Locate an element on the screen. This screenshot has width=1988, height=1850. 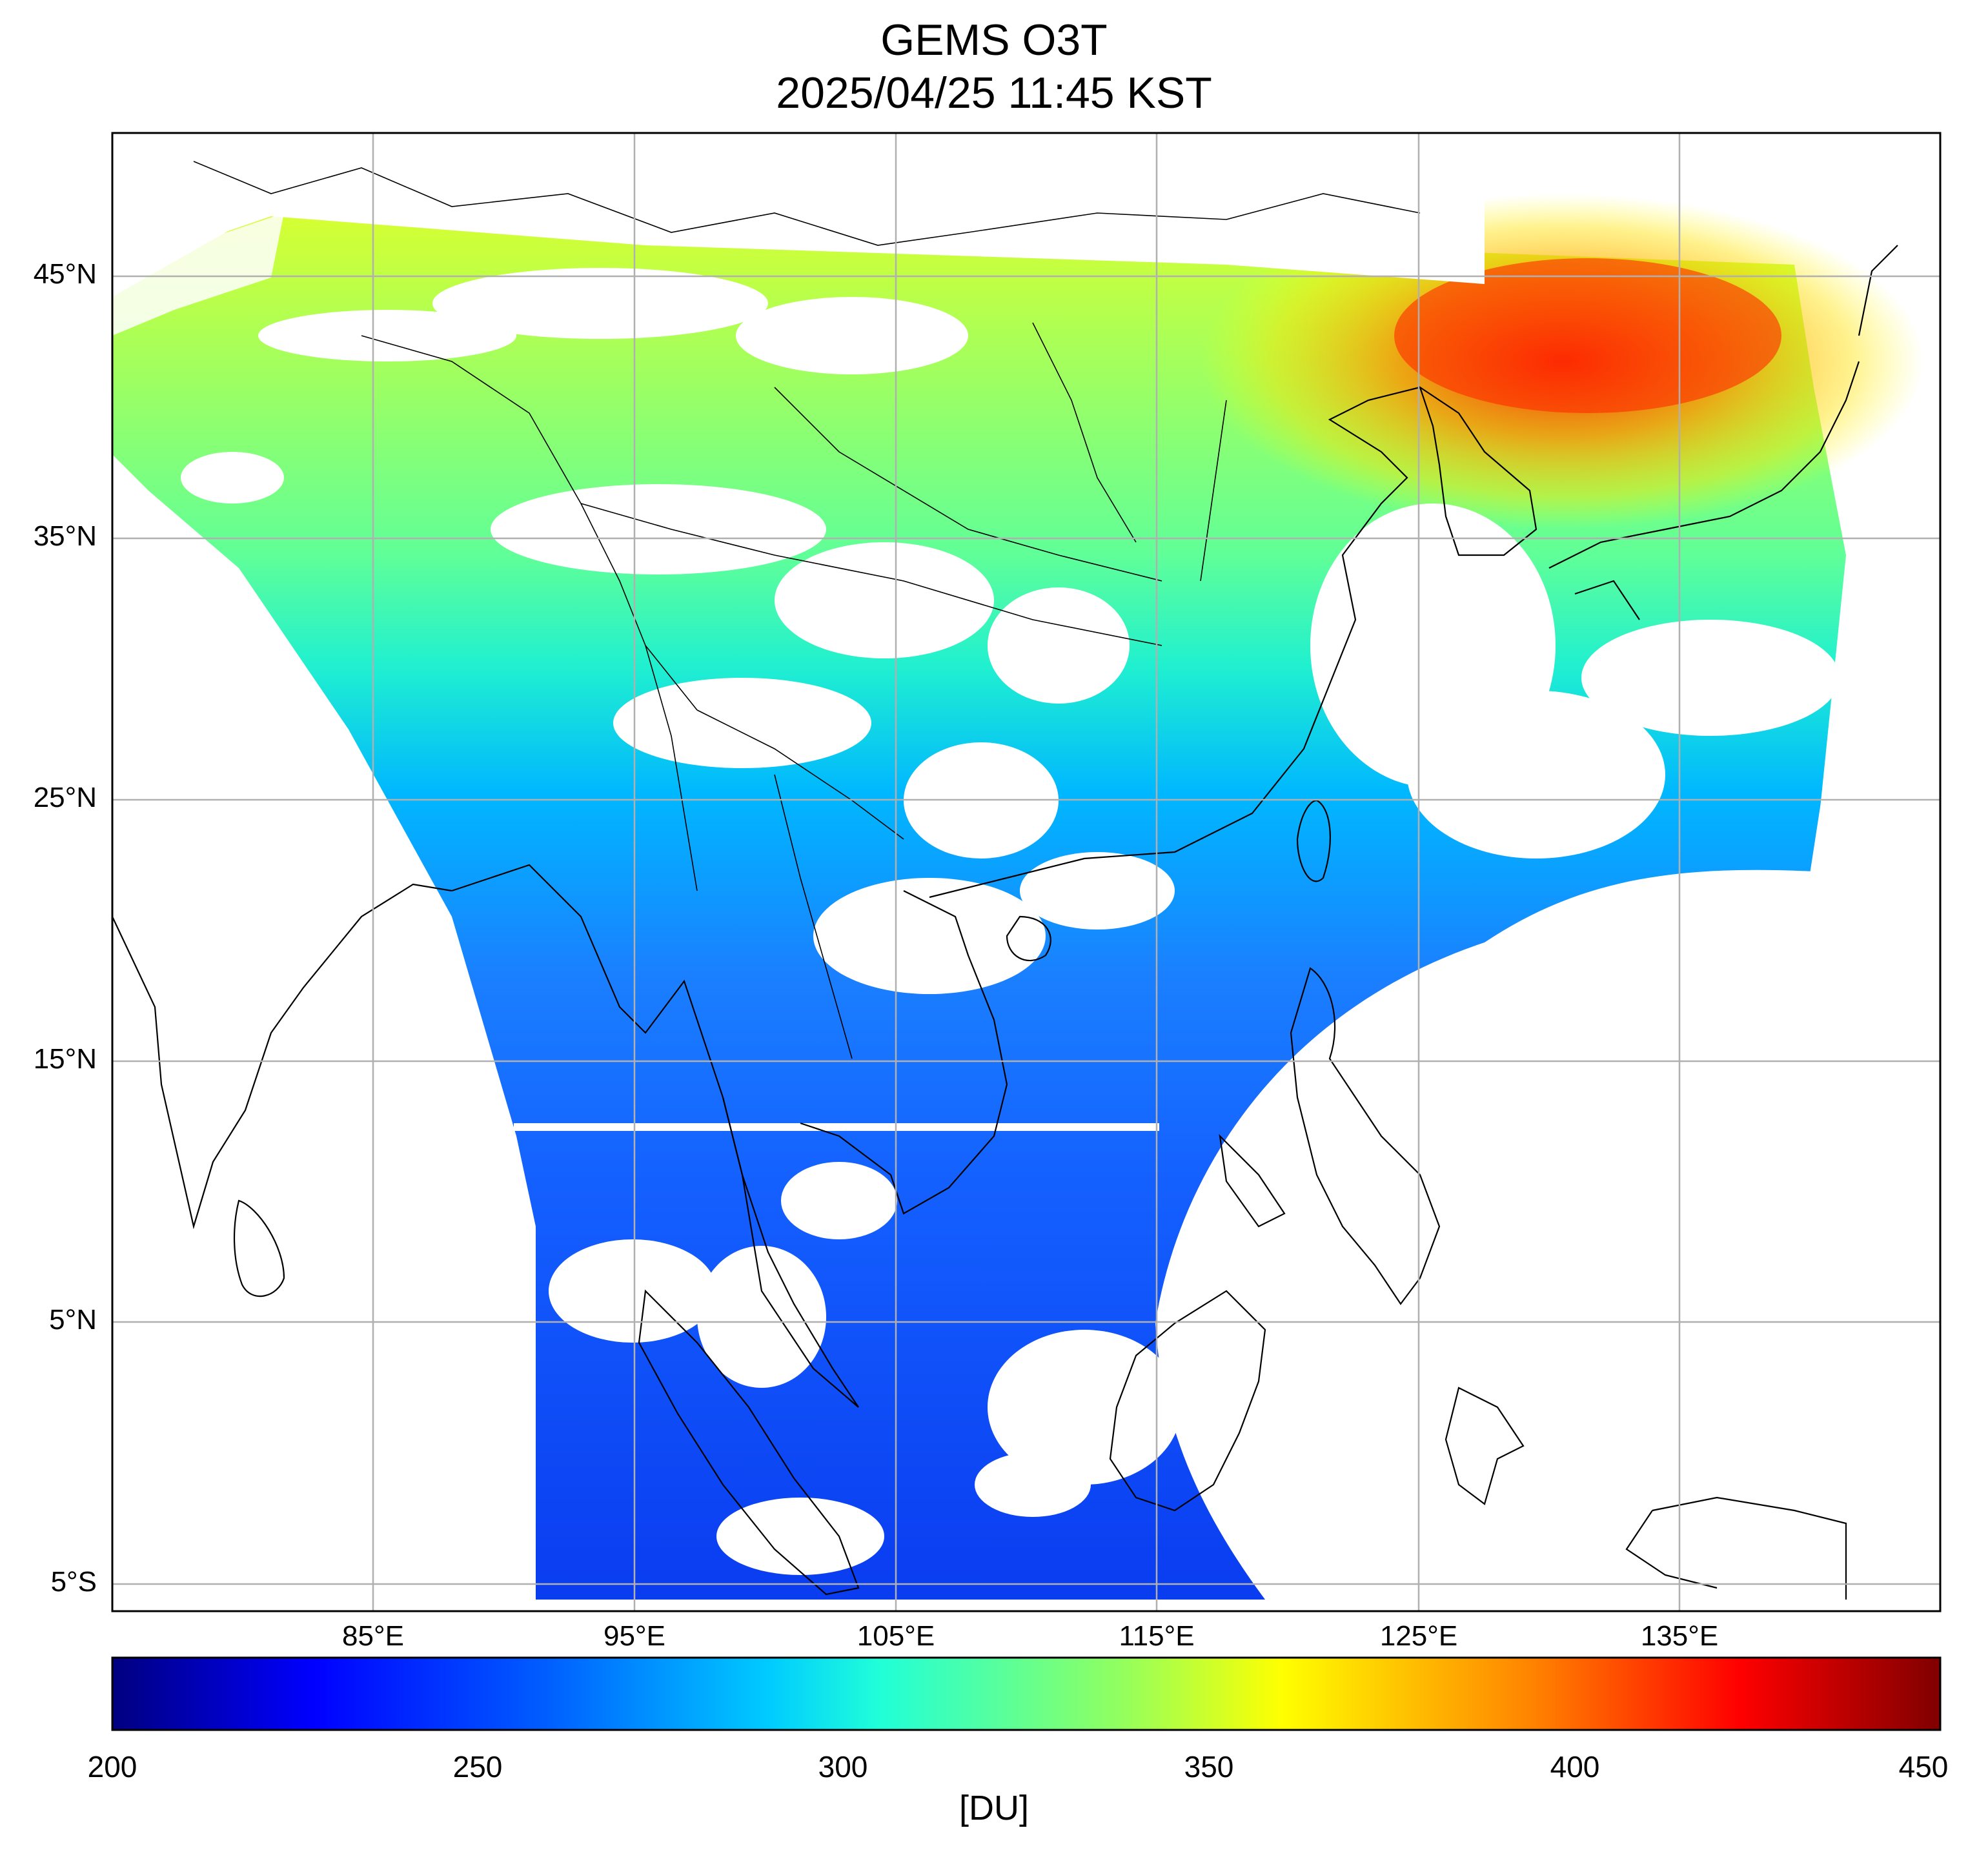
korea is located at coordinates (1477, 470).